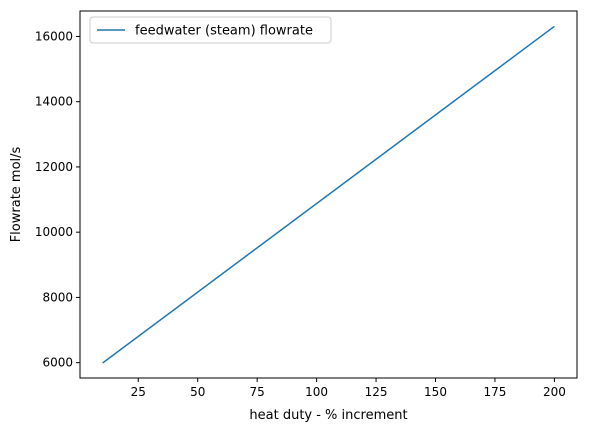 The width and height of the screenshot is (589, 432). I want to click on y-tick-label: 12000, so click(54, 167).